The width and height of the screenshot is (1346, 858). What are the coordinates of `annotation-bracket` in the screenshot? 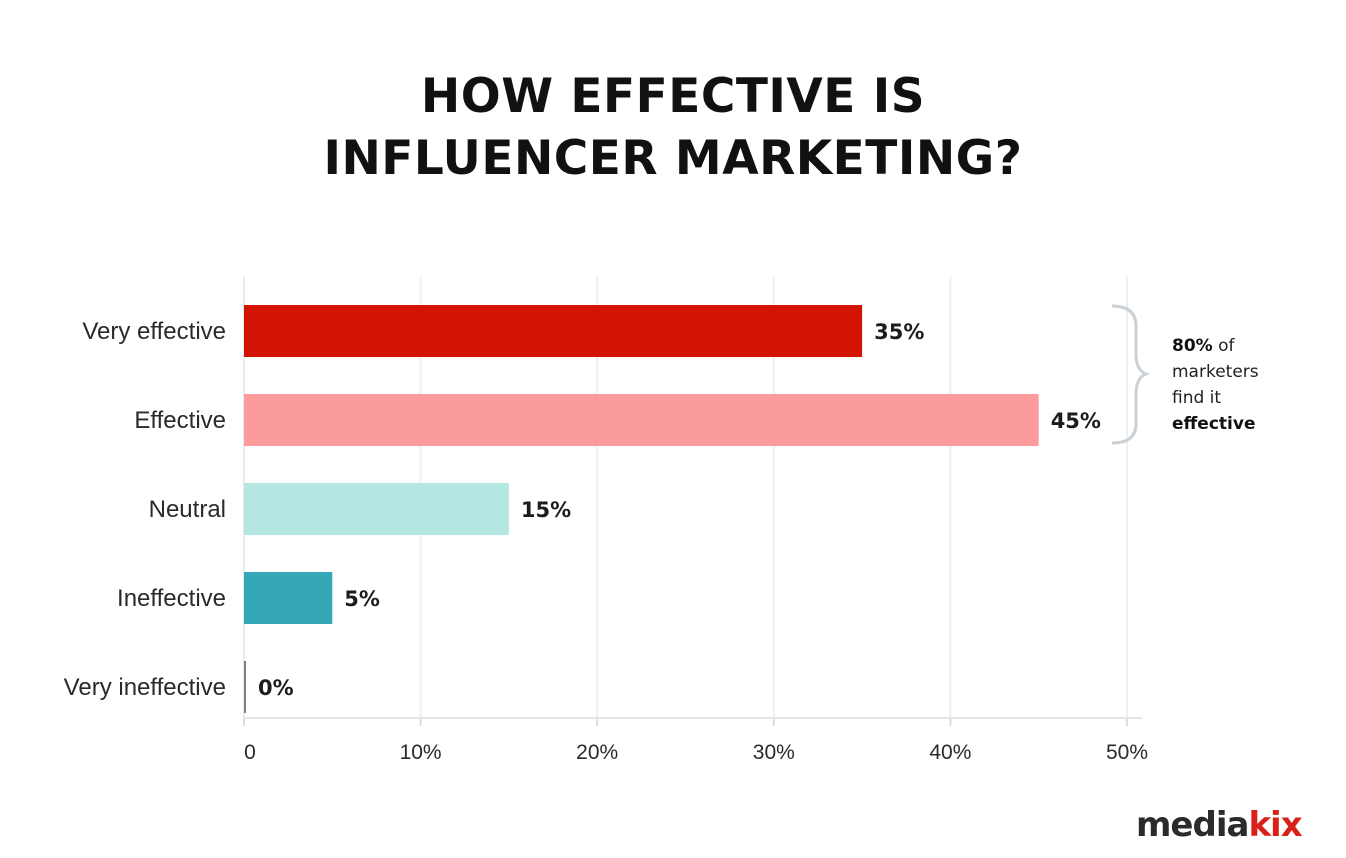 It's located at (1131, 374).